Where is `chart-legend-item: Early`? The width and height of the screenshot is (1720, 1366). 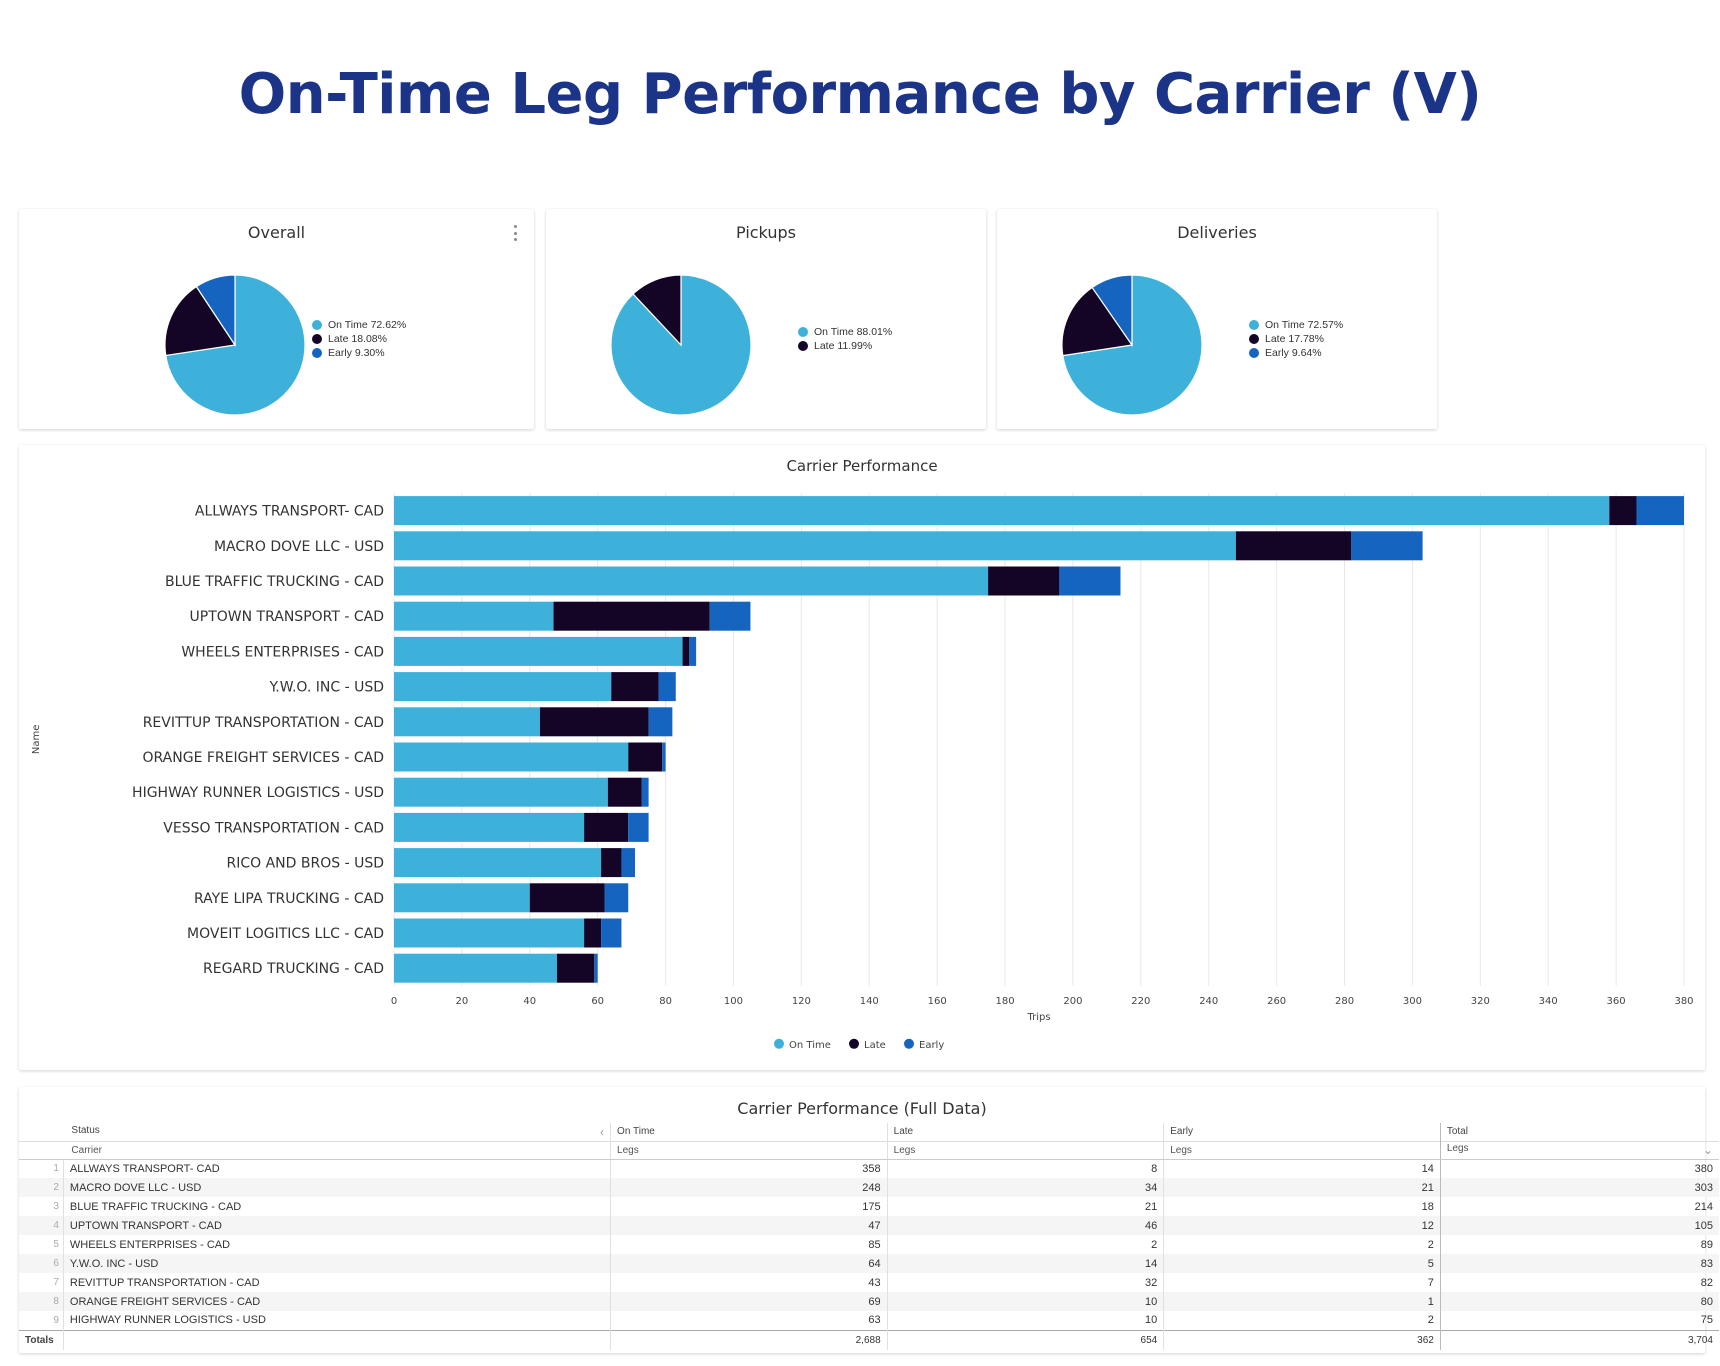
chart-legend-item: Early is located at coordinates (924, 1044).